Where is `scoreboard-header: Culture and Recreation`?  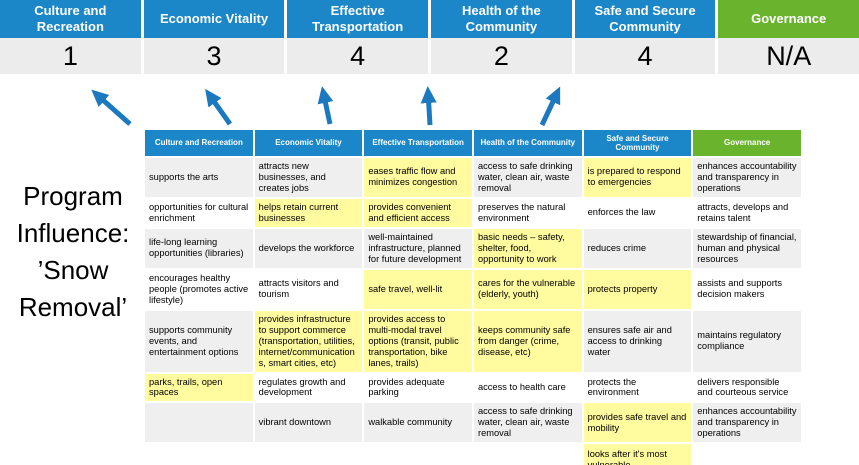 scoreboard-header: Culture and Recreation is located at coordinates (70, 19).